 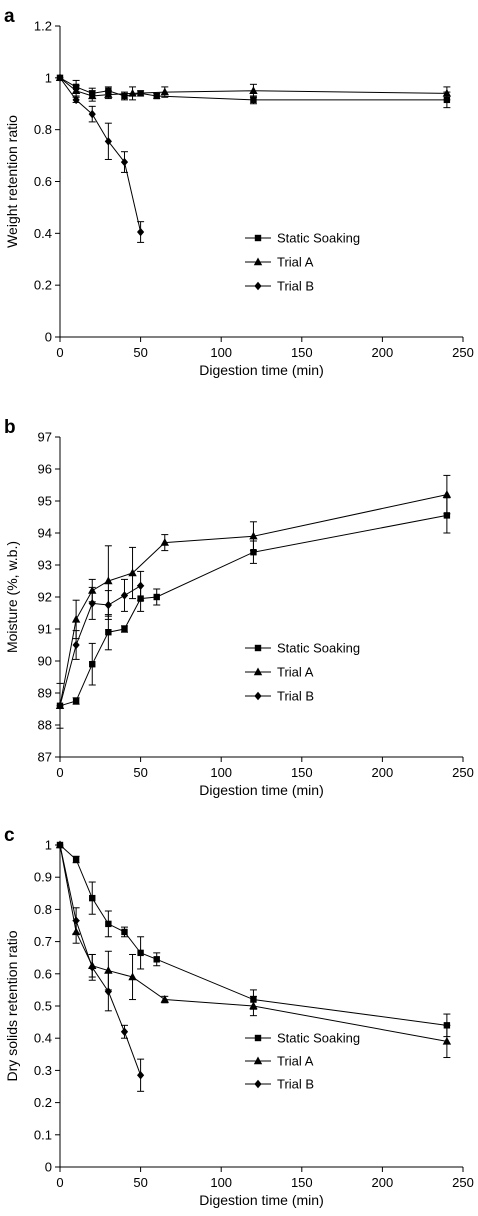 I want to click on panel-letter: c, so click(x=9, y=835).